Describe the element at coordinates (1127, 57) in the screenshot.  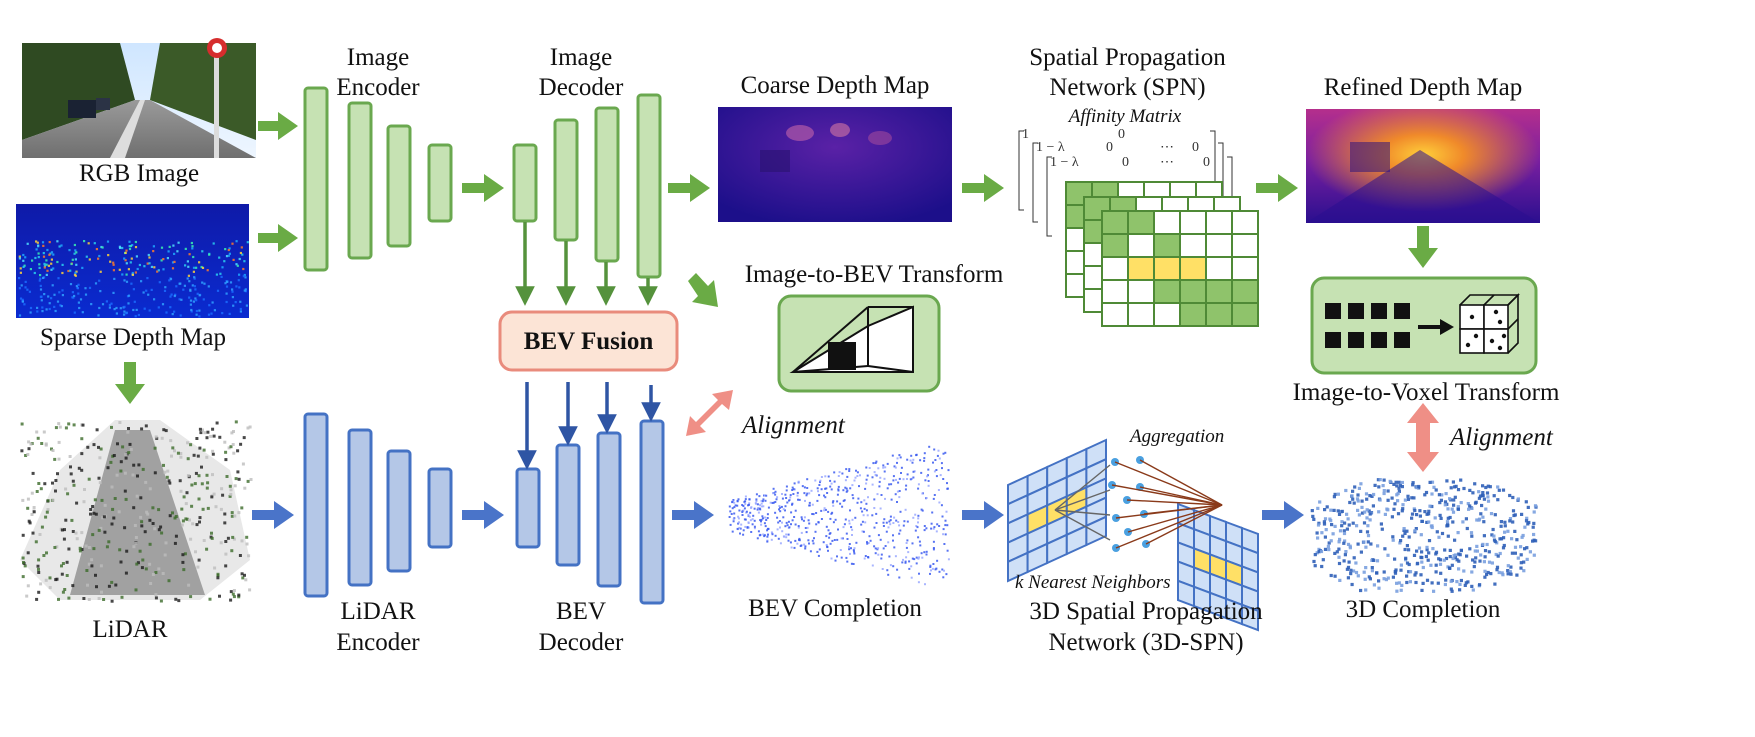
I see `spn-label-1: Spatial Propagation` at that location.